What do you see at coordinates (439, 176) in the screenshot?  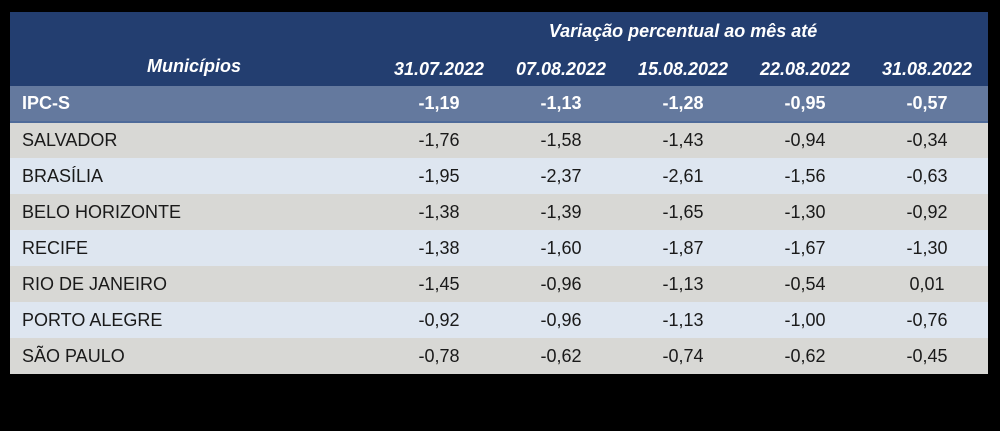 I see `cell-value: -1,95` at bounding box center [439, 176].